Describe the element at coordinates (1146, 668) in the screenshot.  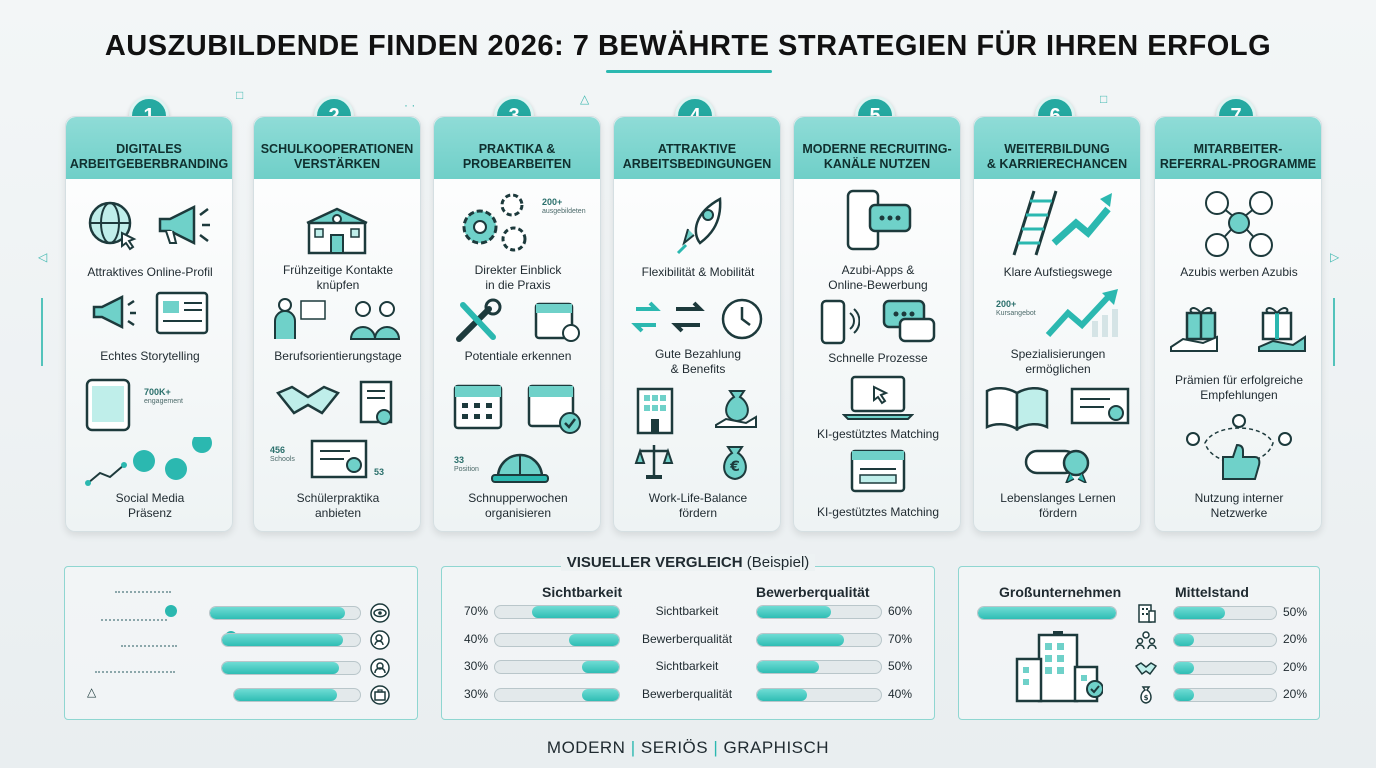
I see `handshake-icon` at that location.